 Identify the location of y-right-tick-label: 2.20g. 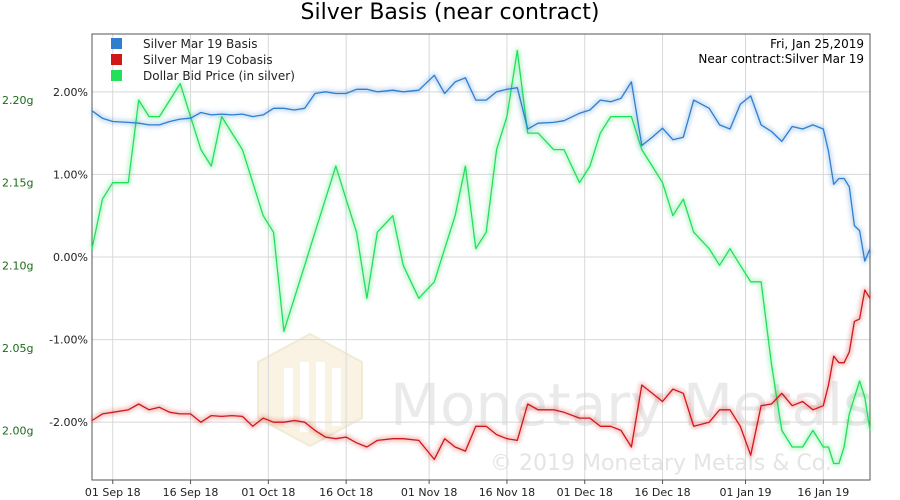
(17, 100).